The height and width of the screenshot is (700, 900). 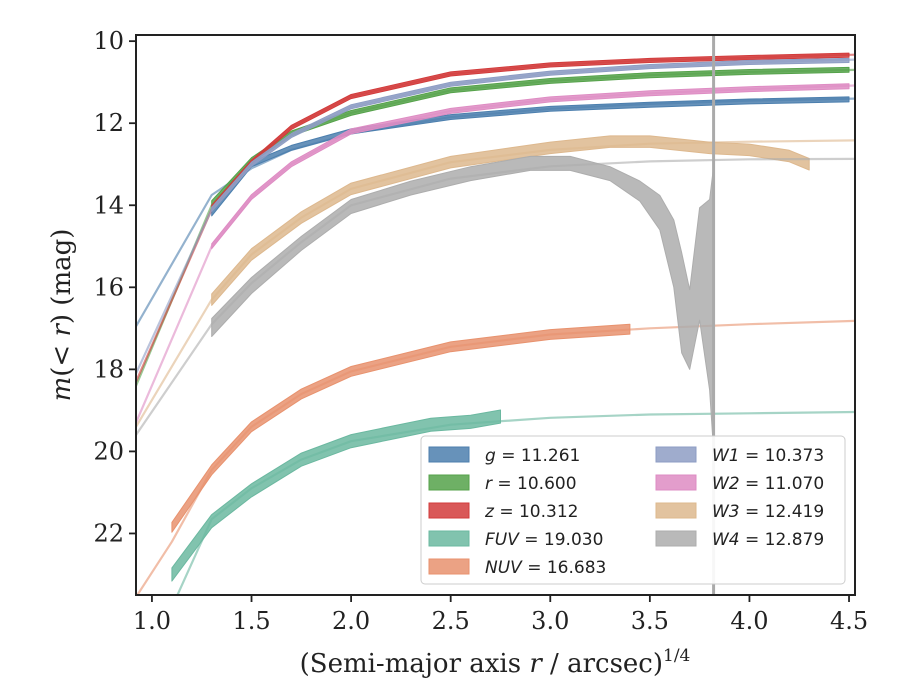 What do you see at coordinates (768, 512) in the screenshot?
I see `legend-label: W3 = 12.419` at bounding box center [768, 512].